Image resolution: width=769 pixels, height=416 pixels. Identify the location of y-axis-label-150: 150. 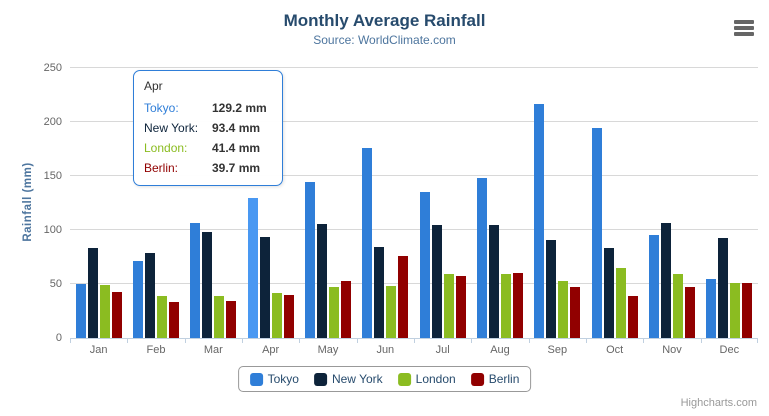
(52, 176).